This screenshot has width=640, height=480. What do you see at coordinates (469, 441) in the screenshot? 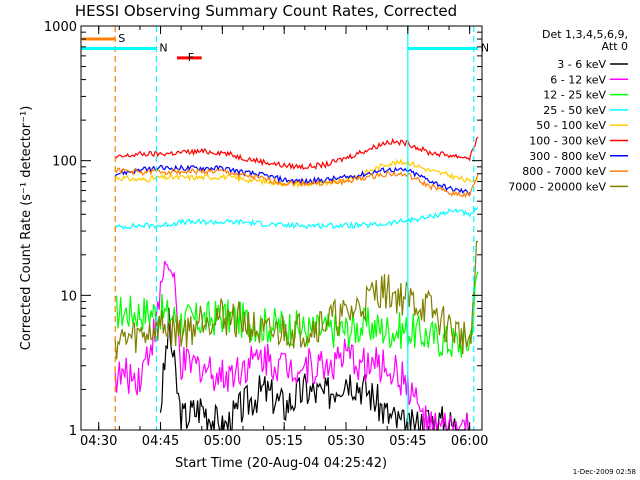
I see `x-tick-label: 06:00` at bounding box center [469, 441].